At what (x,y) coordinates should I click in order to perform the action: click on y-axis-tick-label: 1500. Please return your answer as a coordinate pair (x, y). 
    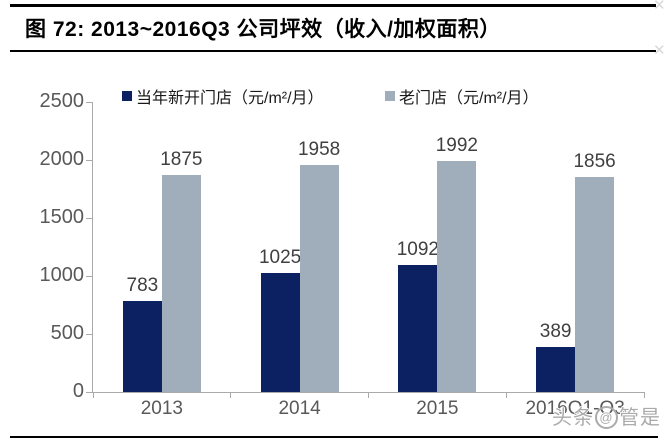
    Looking at the image, I should click on (62, 217).